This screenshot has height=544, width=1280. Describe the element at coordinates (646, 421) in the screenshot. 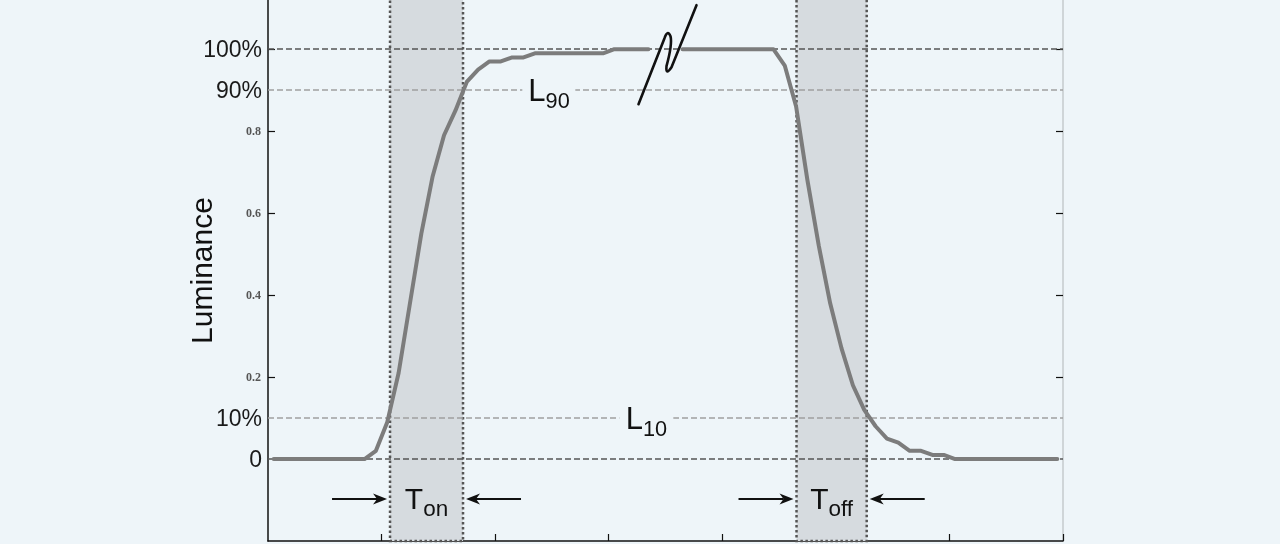

I see `annotation: L$_{10}$` at that location.